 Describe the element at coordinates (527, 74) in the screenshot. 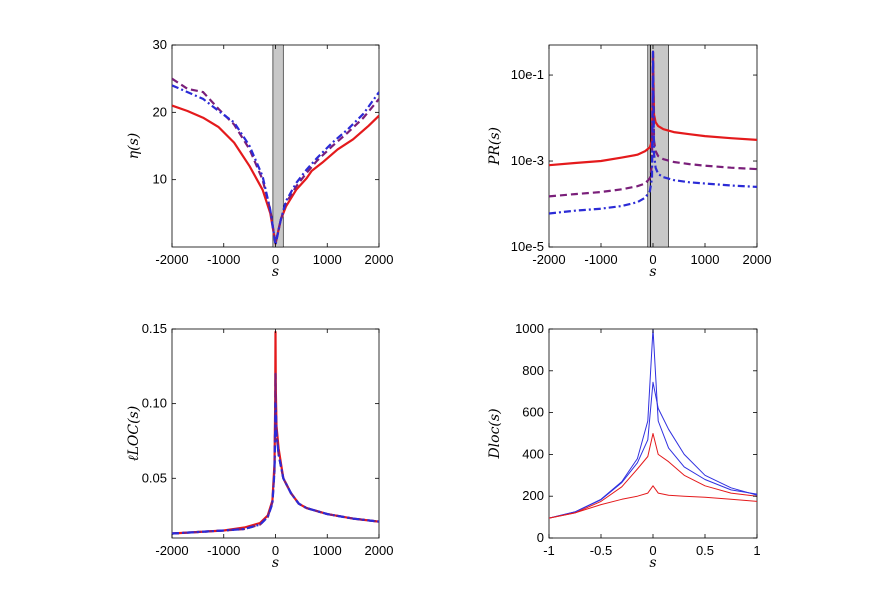

I see `y-tick-label: 10e-1` at that location.